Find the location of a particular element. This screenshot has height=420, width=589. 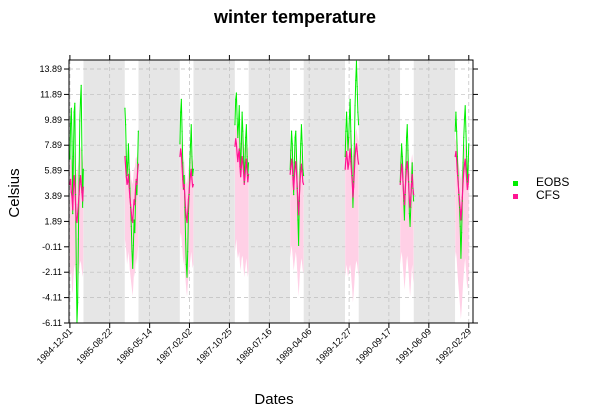

y-tick-label: 9.89 is located at coordinates (53, 120).